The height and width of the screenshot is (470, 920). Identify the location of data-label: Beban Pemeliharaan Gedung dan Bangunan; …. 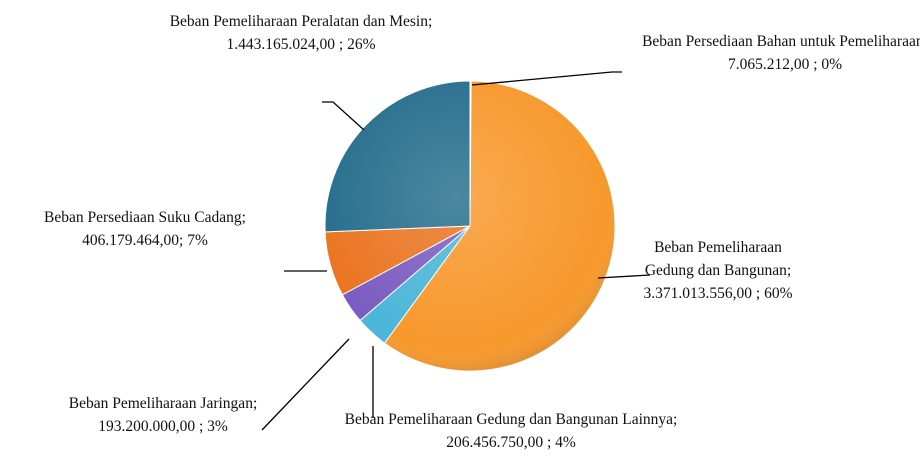
(718, 270).